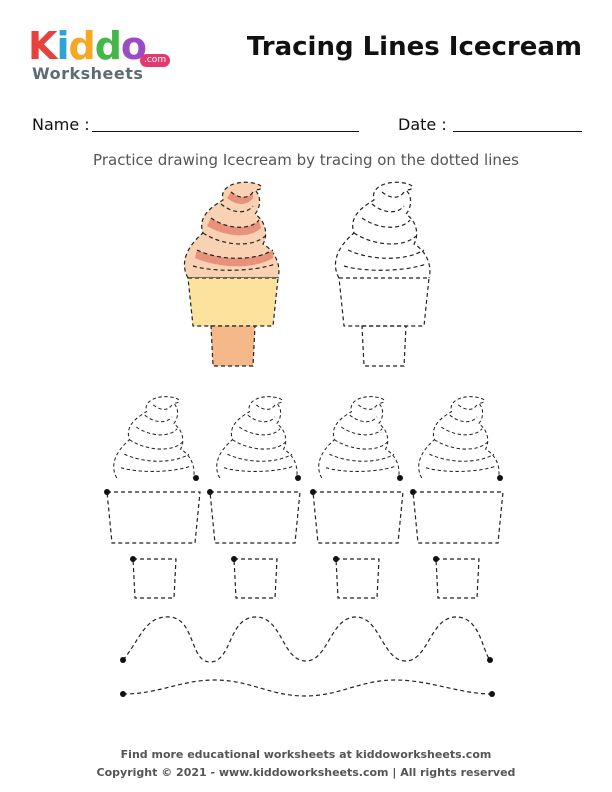 The height and width of the screenshot is (792, 612). I want to click on logo-letter: i, so click(62, 46).